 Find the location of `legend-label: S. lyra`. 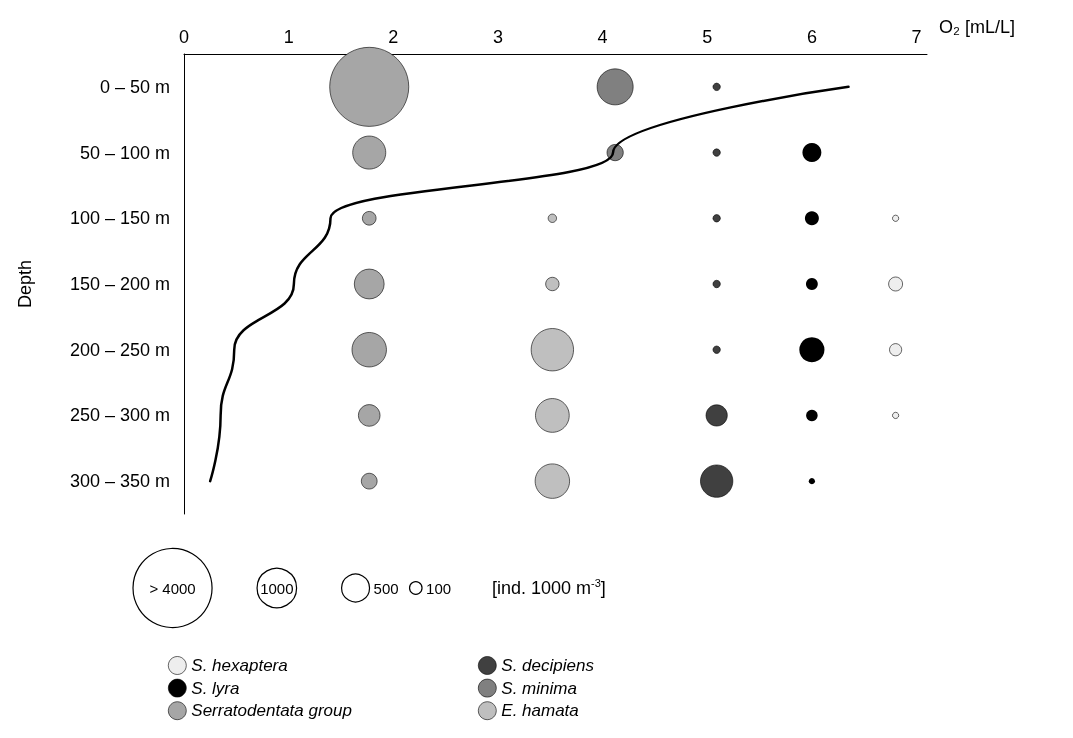

legend-label: S. lyra is located at coordinates (215, 688).